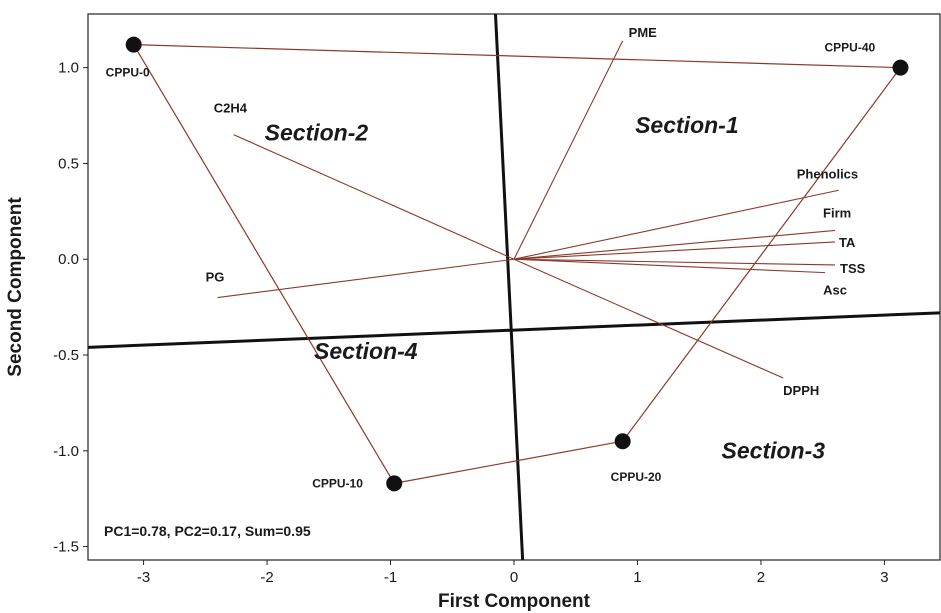  Describe the element at coordinates (849, 48) in the screenshot. I see `observation-label-cppu-40: CPPU-40` at that location.